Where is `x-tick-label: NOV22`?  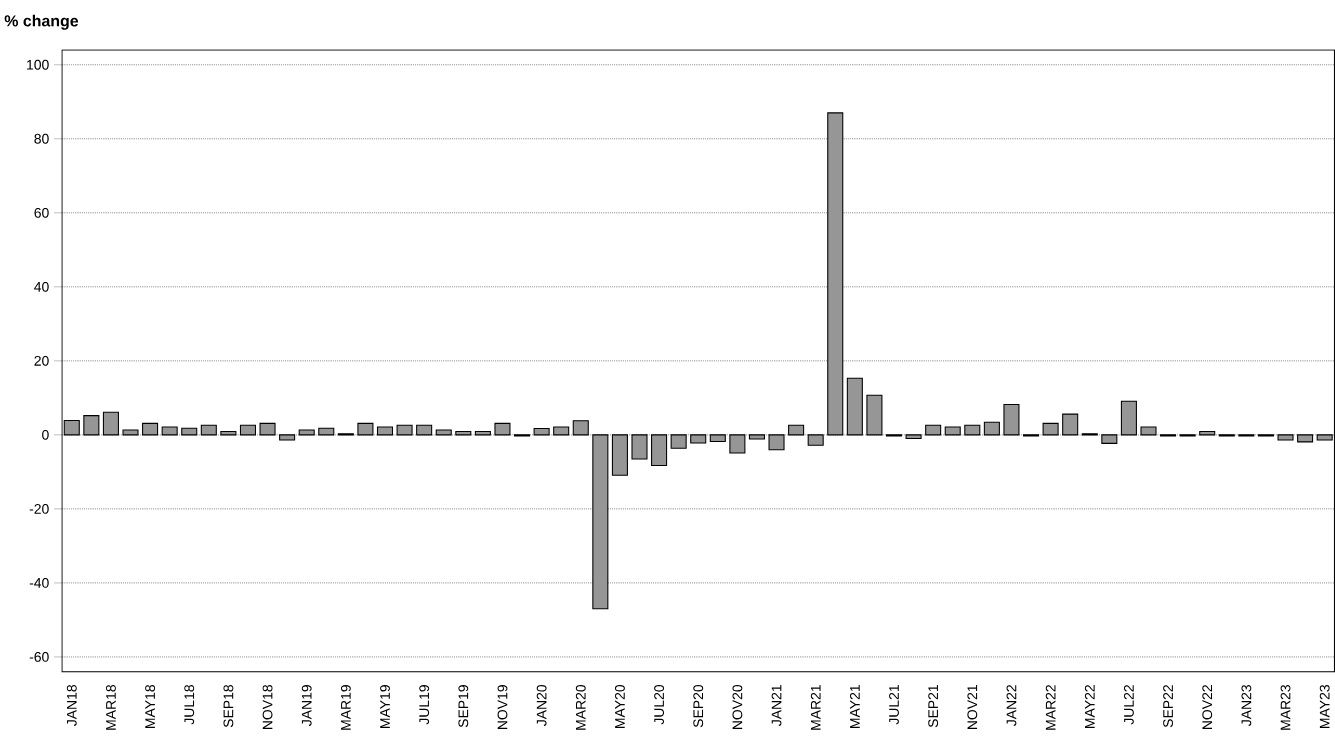
x-tick-label: NOV22 is located at coordinates (1207, 707).